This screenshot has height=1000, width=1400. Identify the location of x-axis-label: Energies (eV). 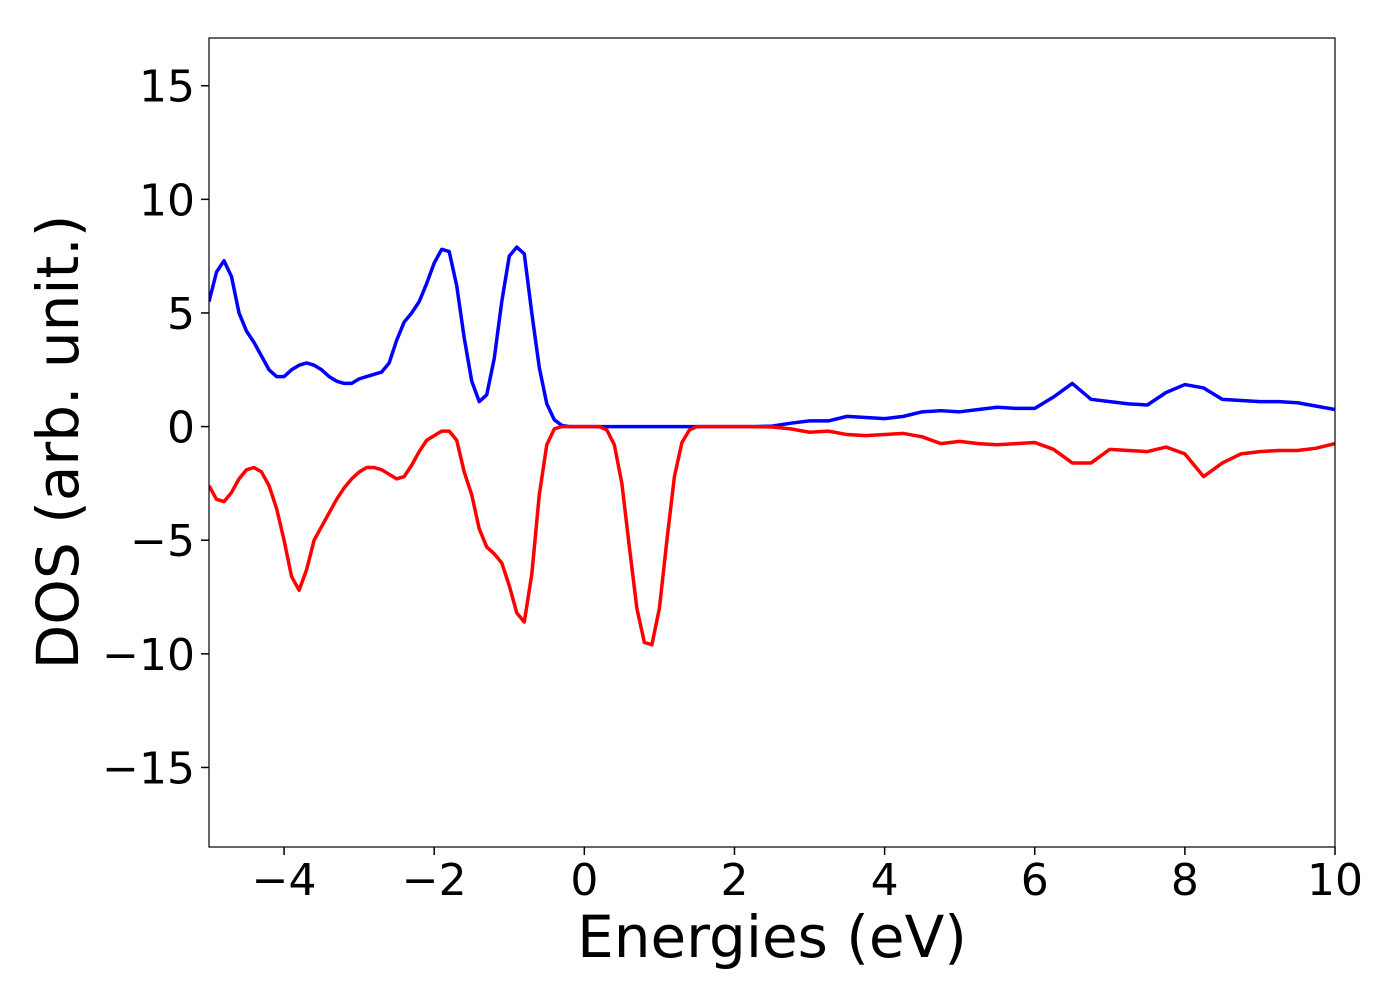
(772, 937).